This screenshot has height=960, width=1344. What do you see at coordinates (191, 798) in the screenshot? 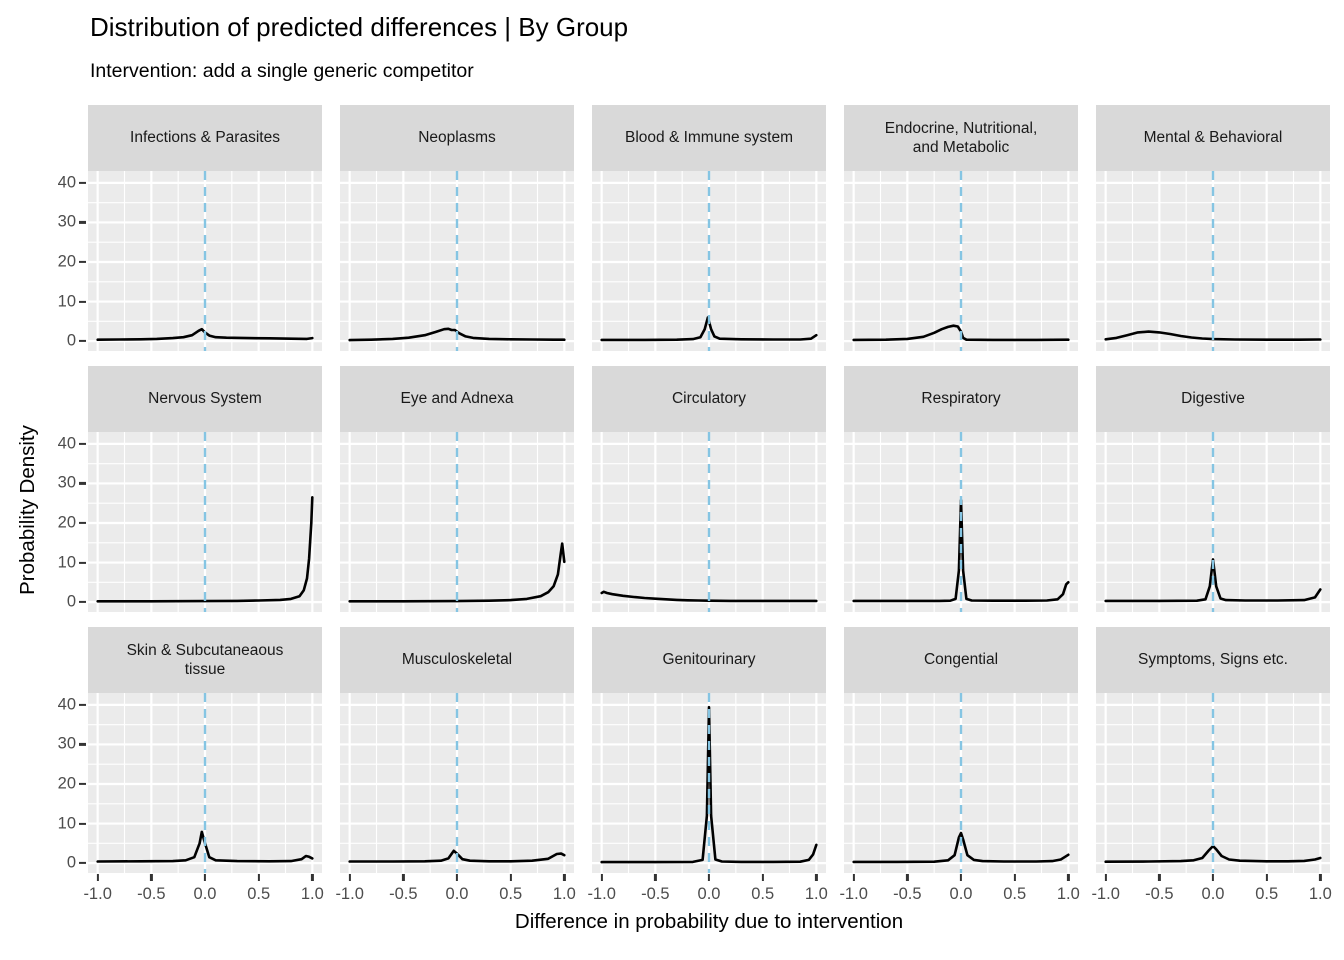
I see `facet-panel: 0 10 20 30 40 -1.0 -0.5 0.0 0.5 1.0` at bounding box center [191, 798].